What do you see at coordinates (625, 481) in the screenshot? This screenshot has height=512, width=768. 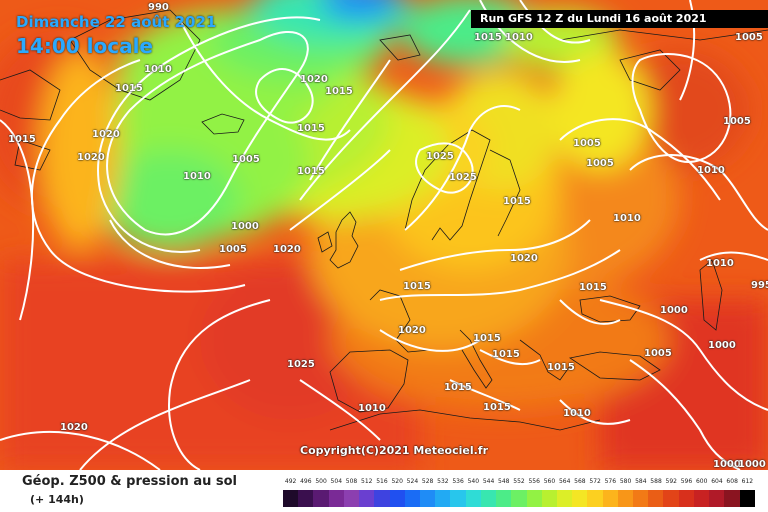 I see `scale-label: 580` at bounding box center [625, 481].